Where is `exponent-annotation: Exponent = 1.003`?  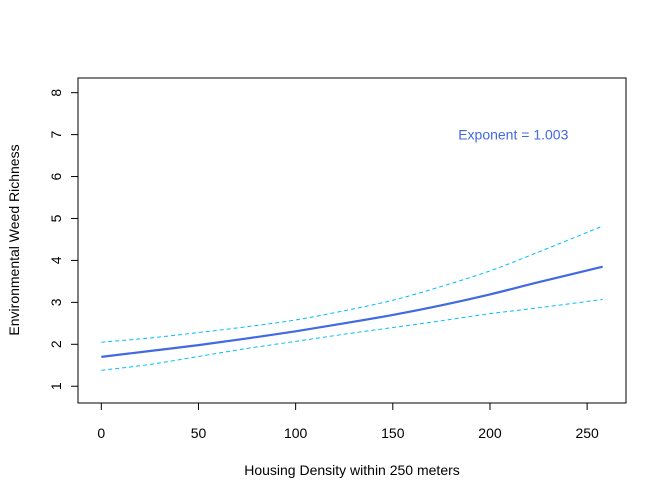
exponent-annotation: Exponent = 1.003 is located at coordinates (513, 135).